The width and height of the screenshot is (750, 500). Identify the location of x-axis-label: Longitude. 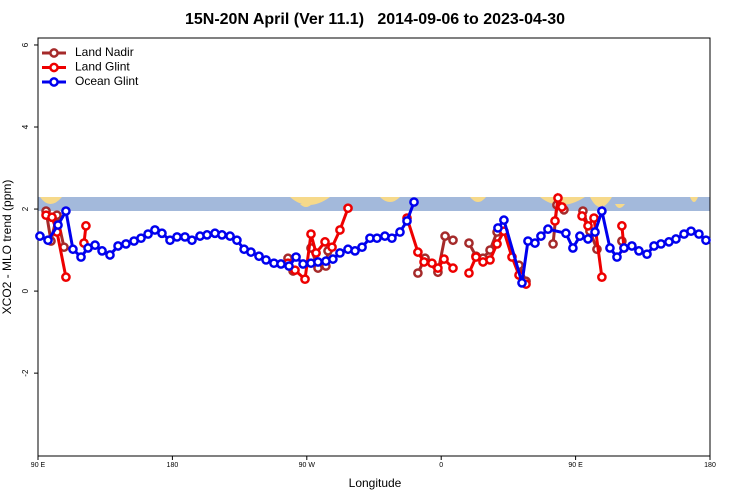
(375, 483).